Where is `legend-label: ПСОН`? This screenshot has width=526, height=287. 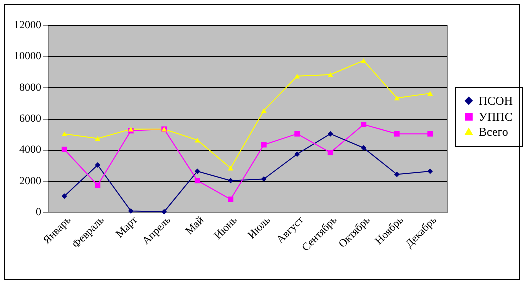
legend-label: ПСОН is located at coordinates (496, 101).